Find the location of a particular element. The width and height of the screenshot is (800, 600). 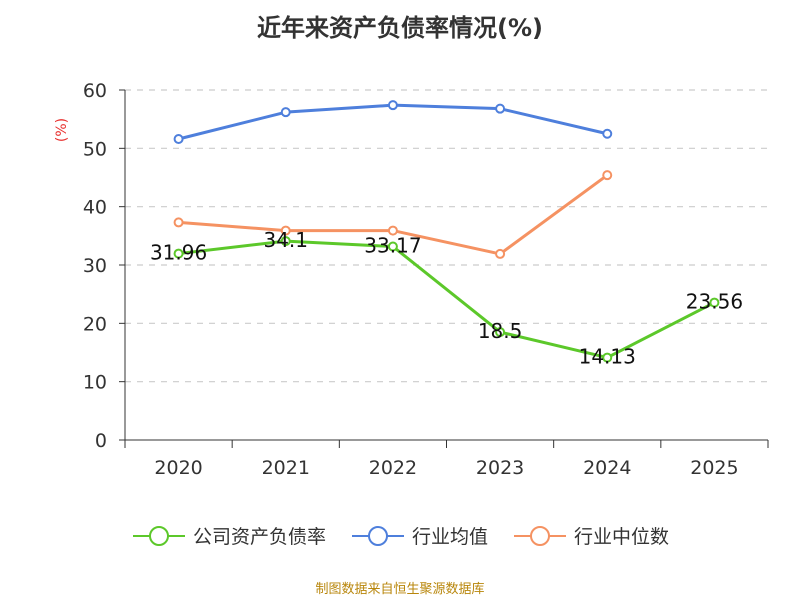

legend-label: 行业均值 is located at coordinates (449, 537).